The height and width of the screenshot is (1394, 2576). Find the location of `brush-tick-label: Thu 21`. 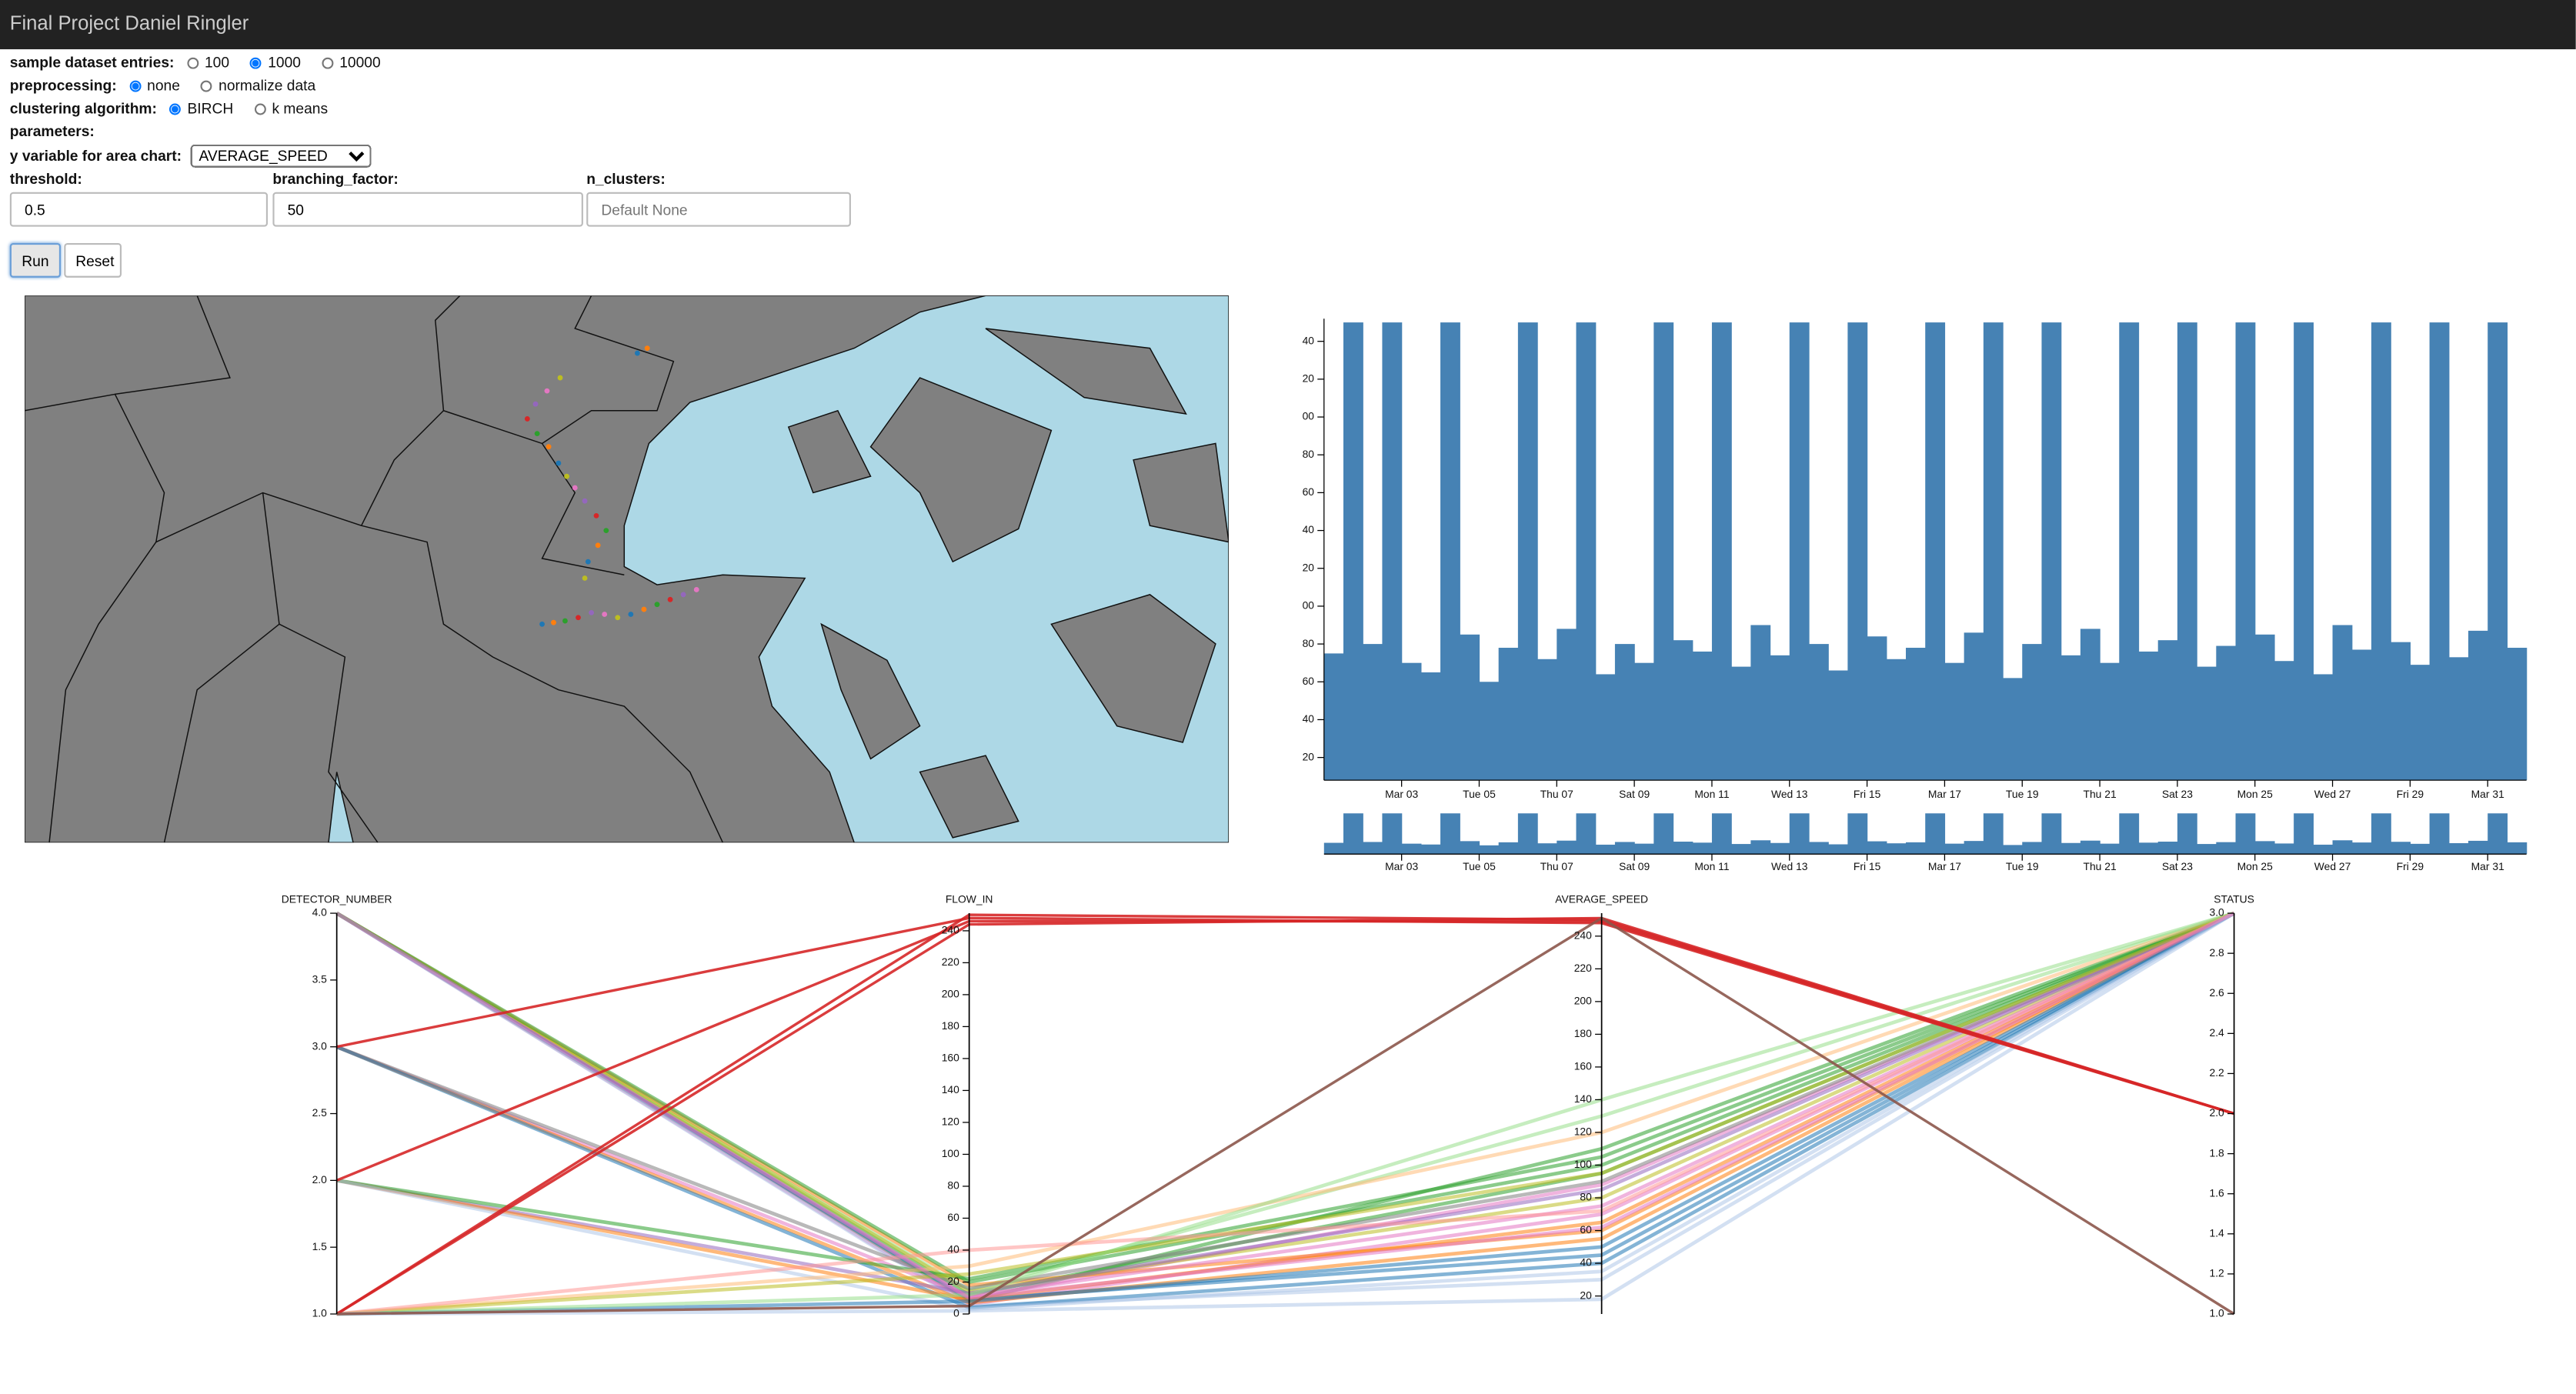

brush-tick-label: Thu 21 is located at coordinates (2101, 866).